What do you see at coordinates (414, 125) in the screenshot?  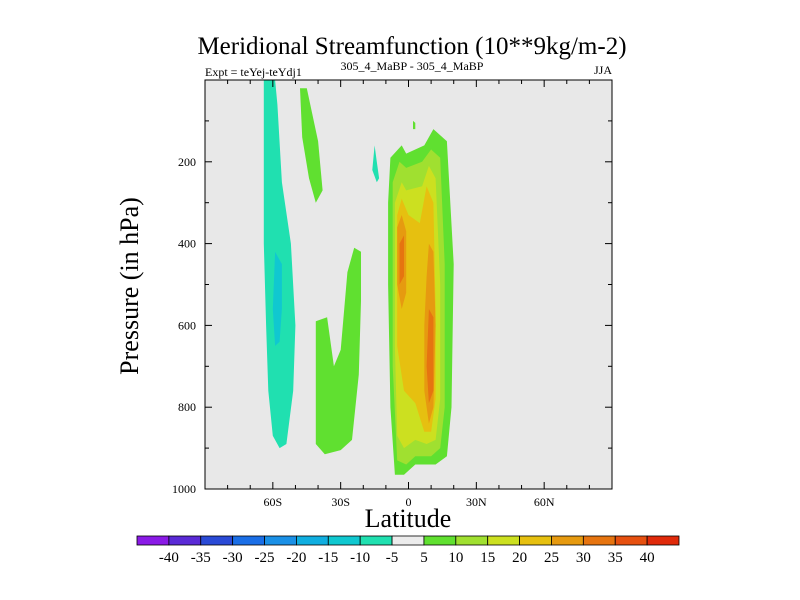 I see `contour-tiny-positive-dot` at bounding box center [414, 125].